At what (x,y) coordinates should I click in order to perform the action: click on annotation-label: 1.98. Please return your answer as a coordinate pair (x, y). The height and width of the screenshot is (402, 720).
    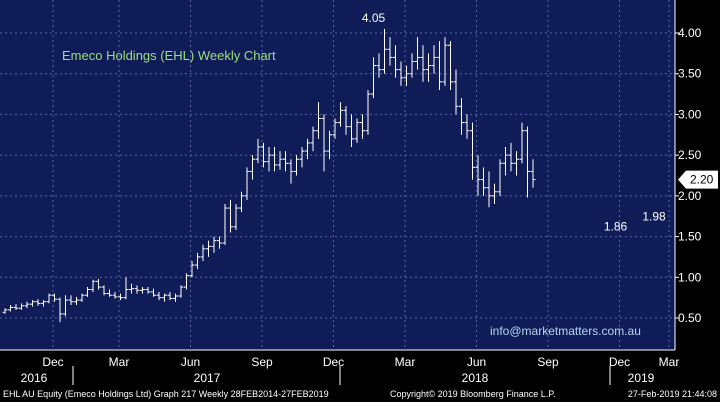
    Looking at the image, I should click on (654, 216).